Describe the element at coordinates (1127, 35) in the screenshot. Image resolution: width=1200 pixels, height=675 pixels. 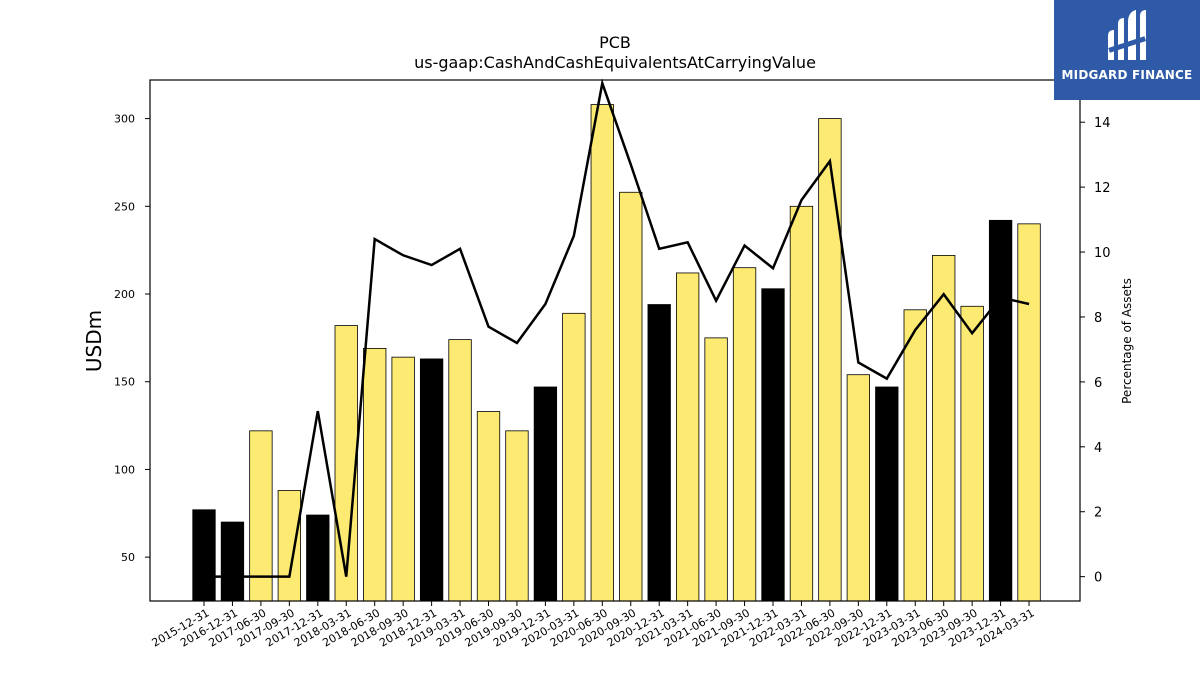
I see `logo-mark-icon` at that location.